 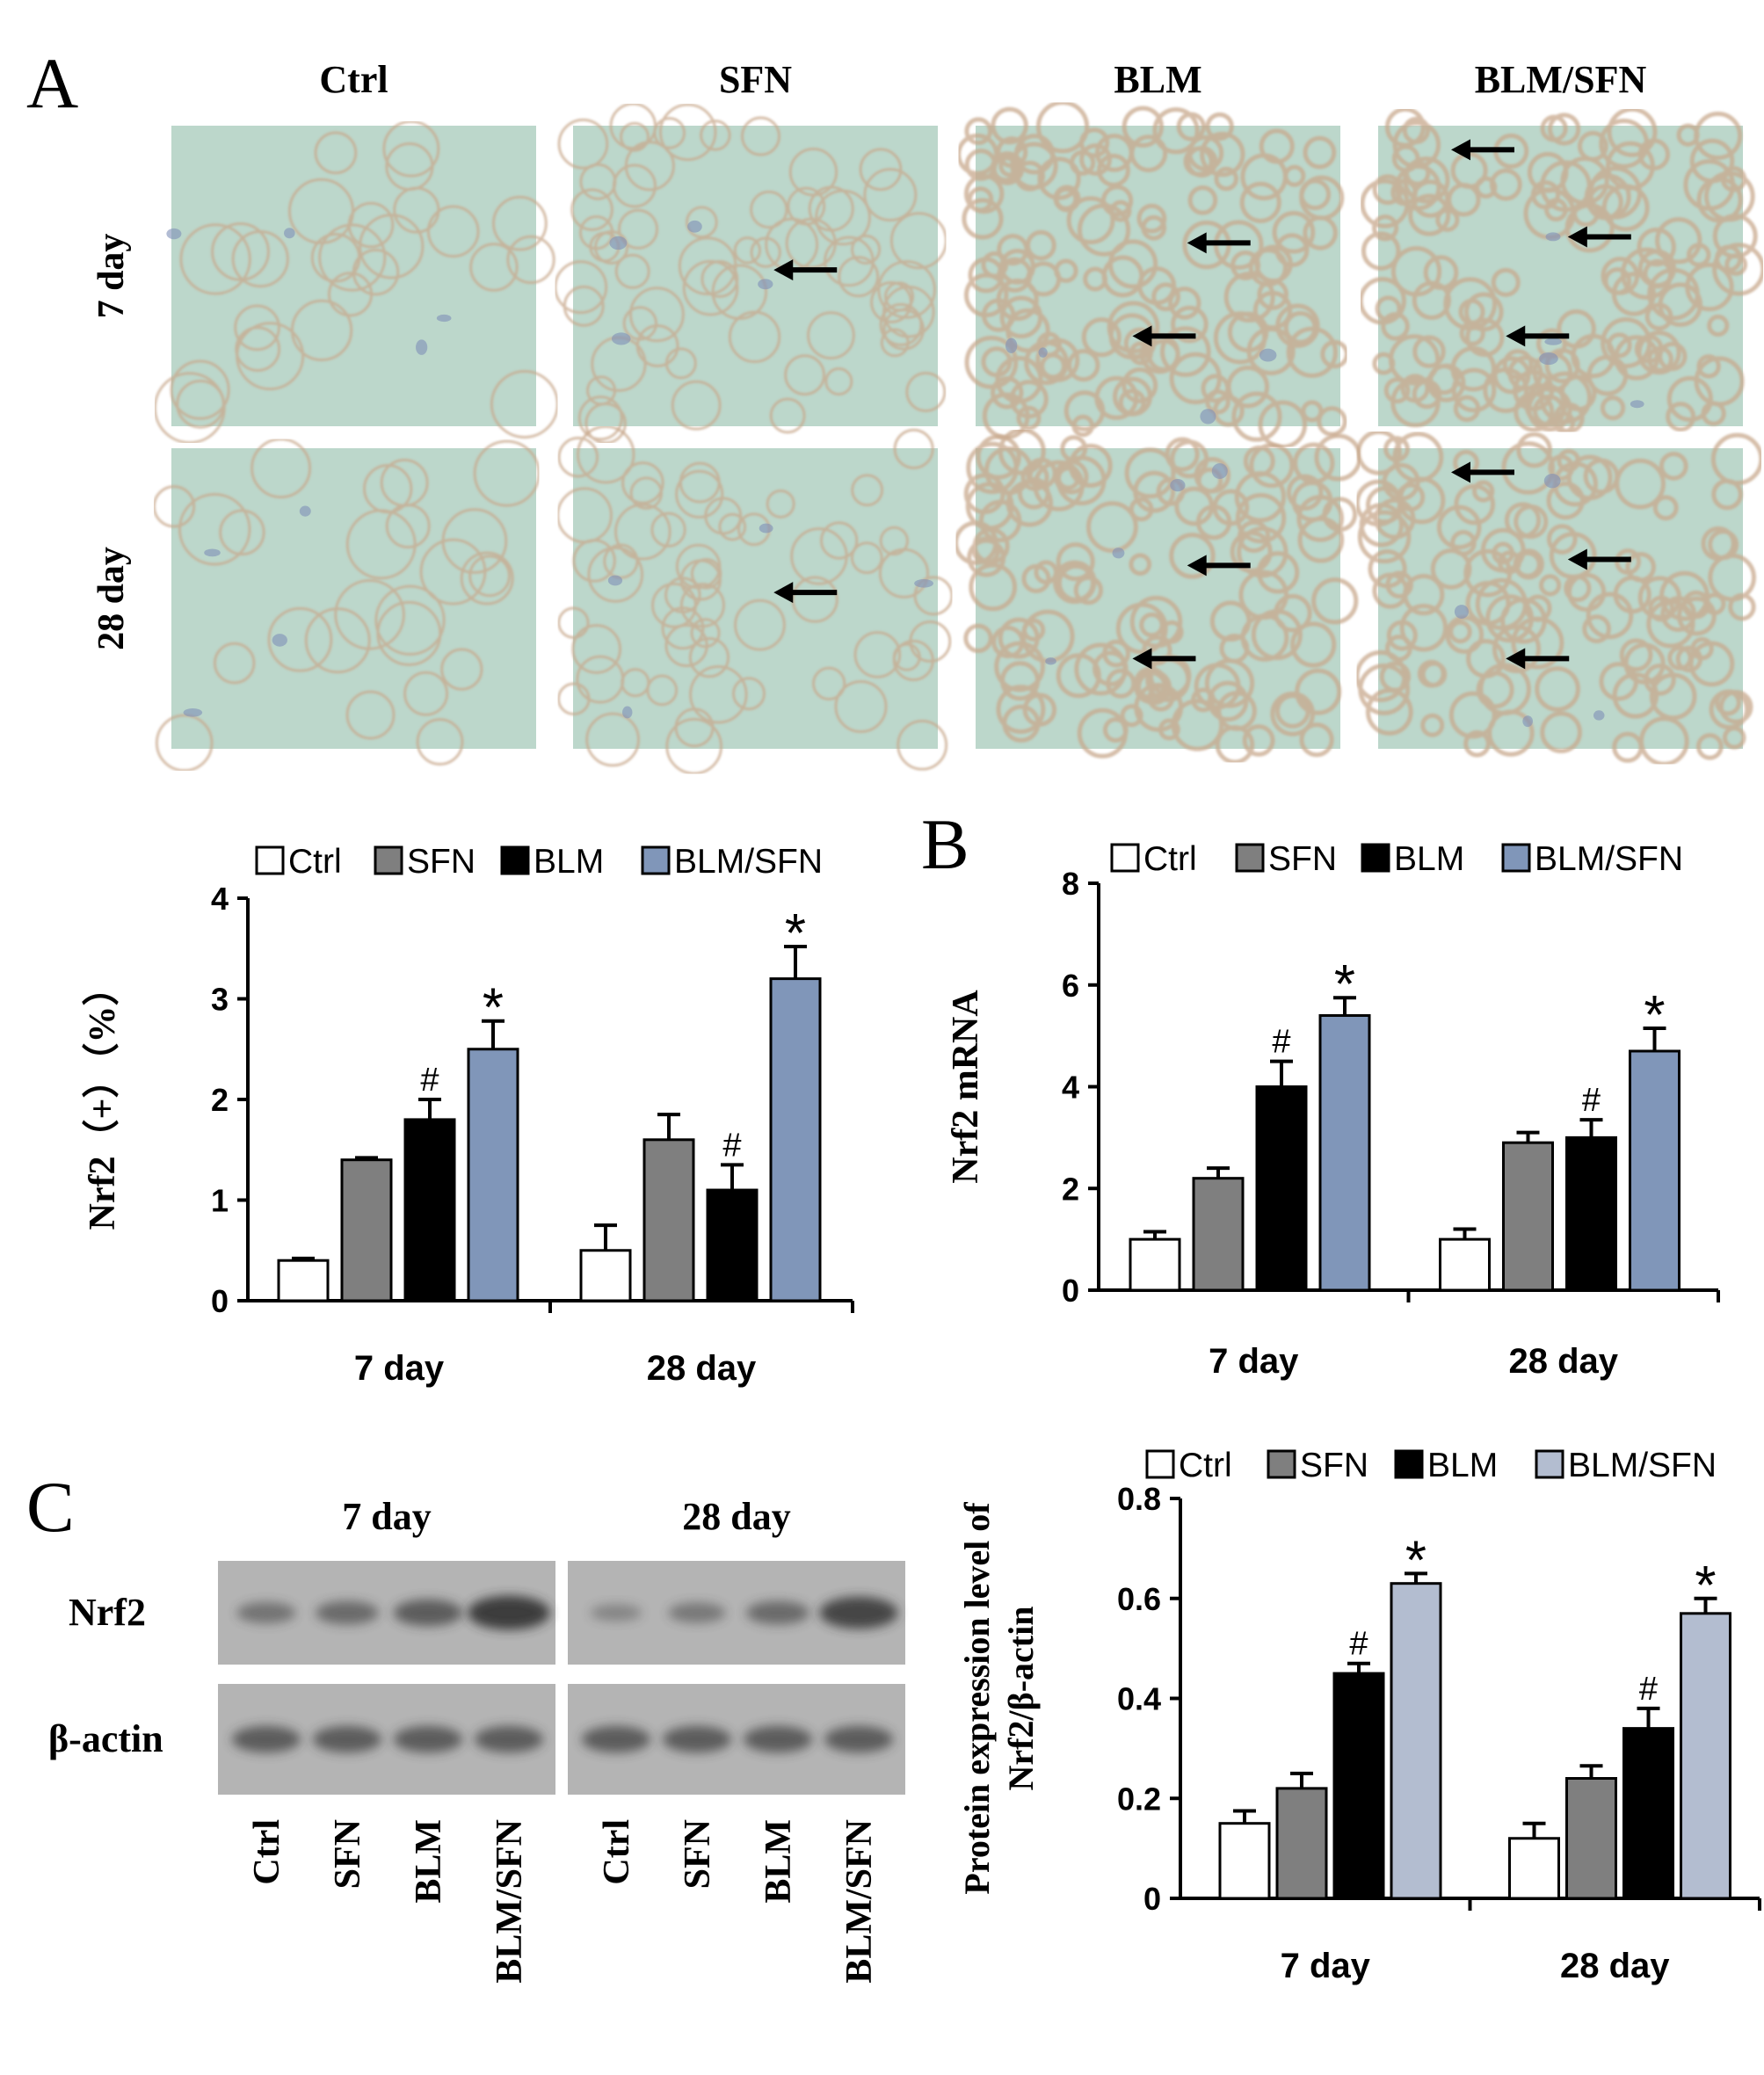 What do you see at coordinates (750, 273) in the screenshot?
I see `tissue-texture` at bounding box center [750, 273].